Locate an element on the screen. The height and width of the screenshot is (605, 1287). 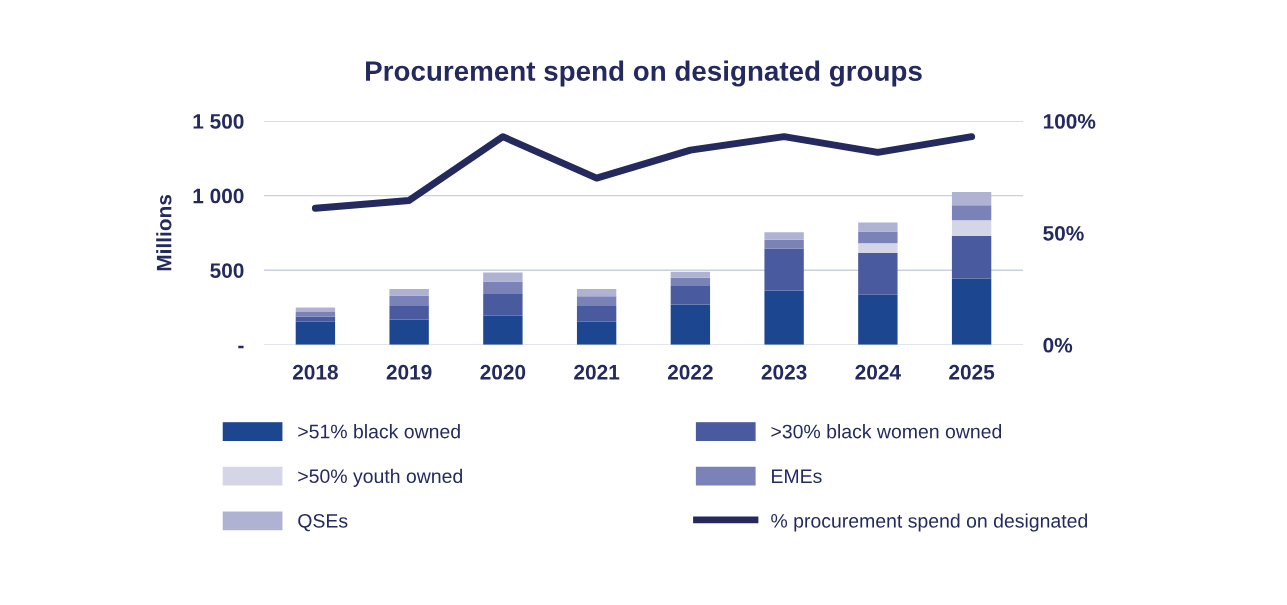
x-tick-label: 2021 is located at coordinates (597, 372).